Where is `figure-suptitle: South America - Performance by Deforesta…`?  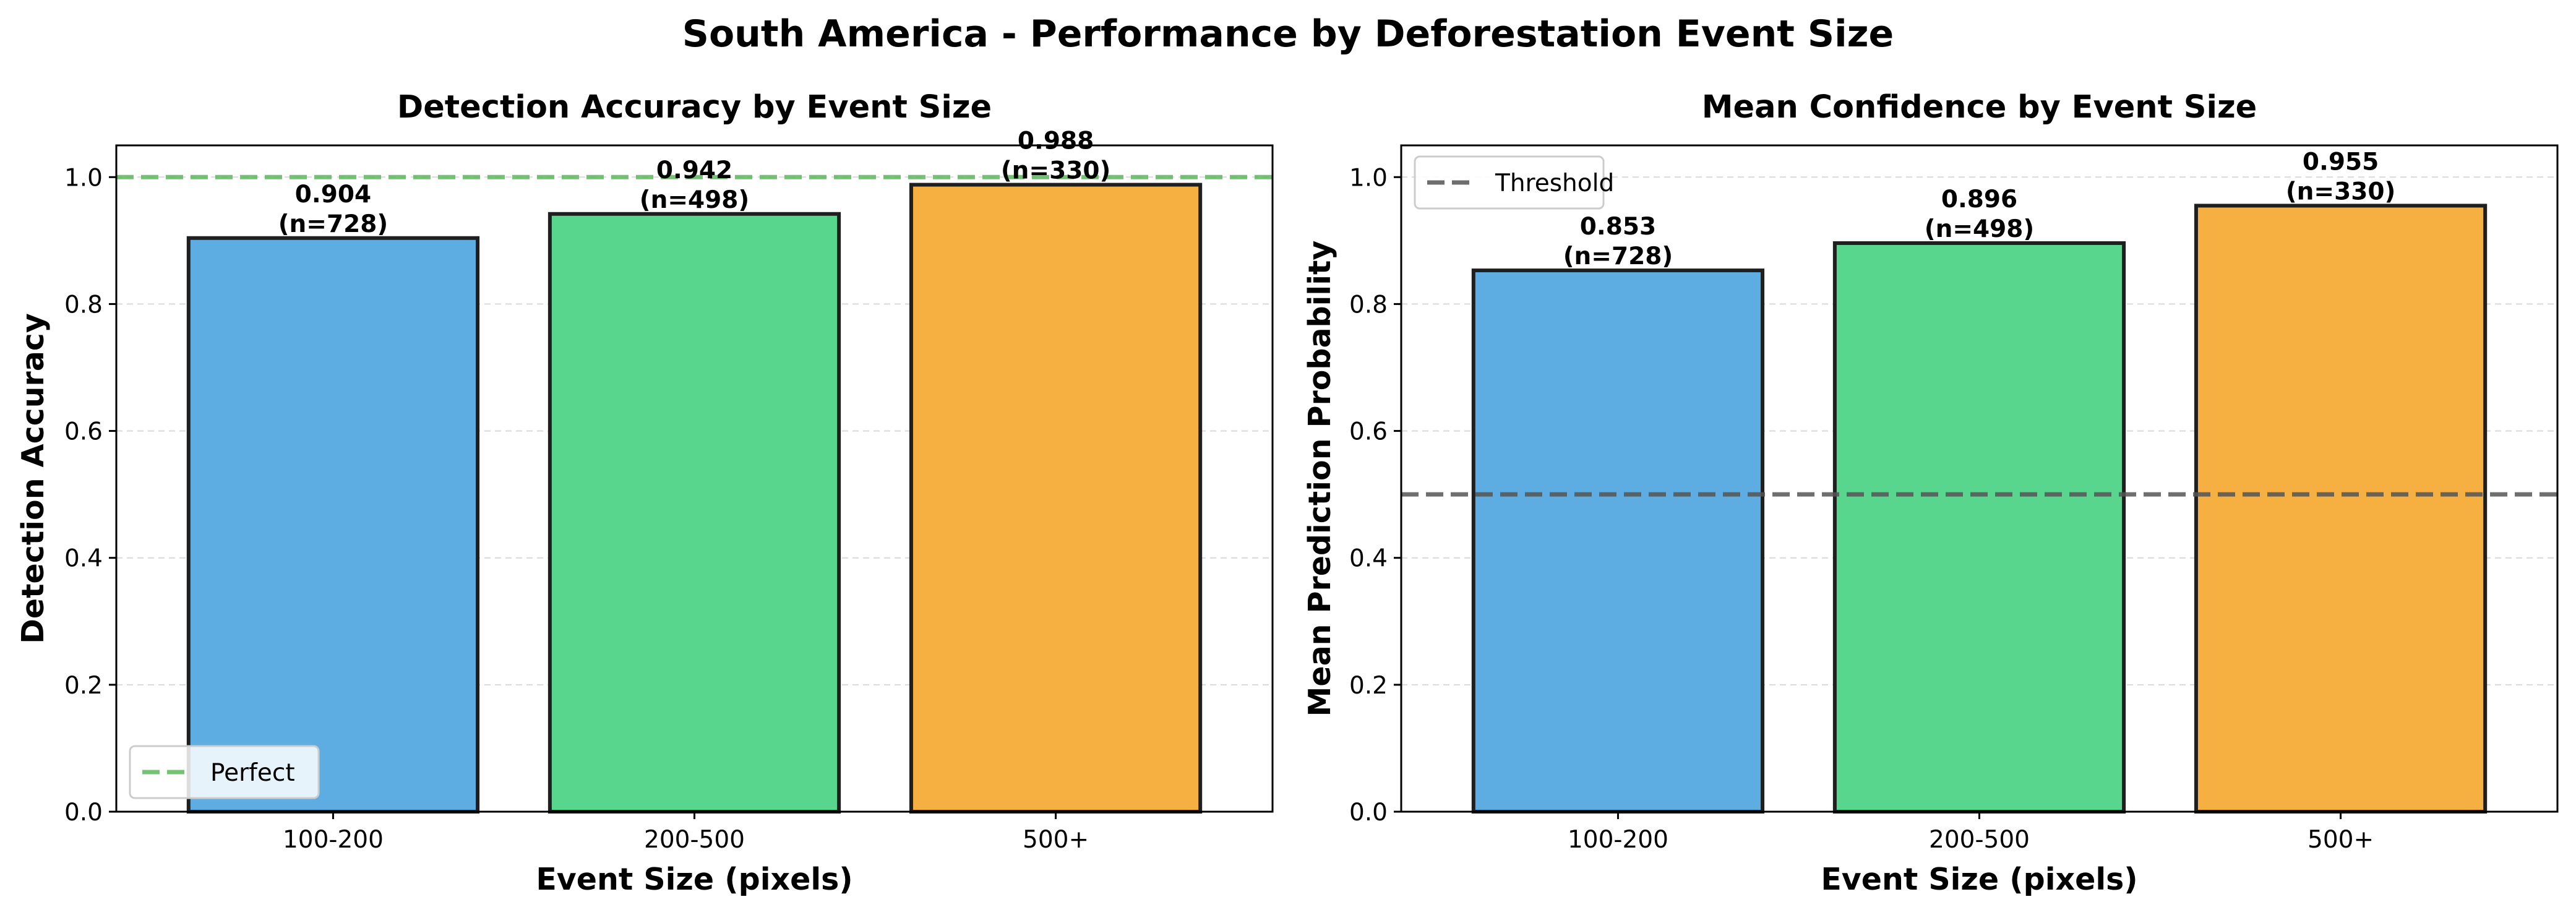 figure-suptitle: South America - Performance by Deforesta… is located at coordinates (1288, 34).